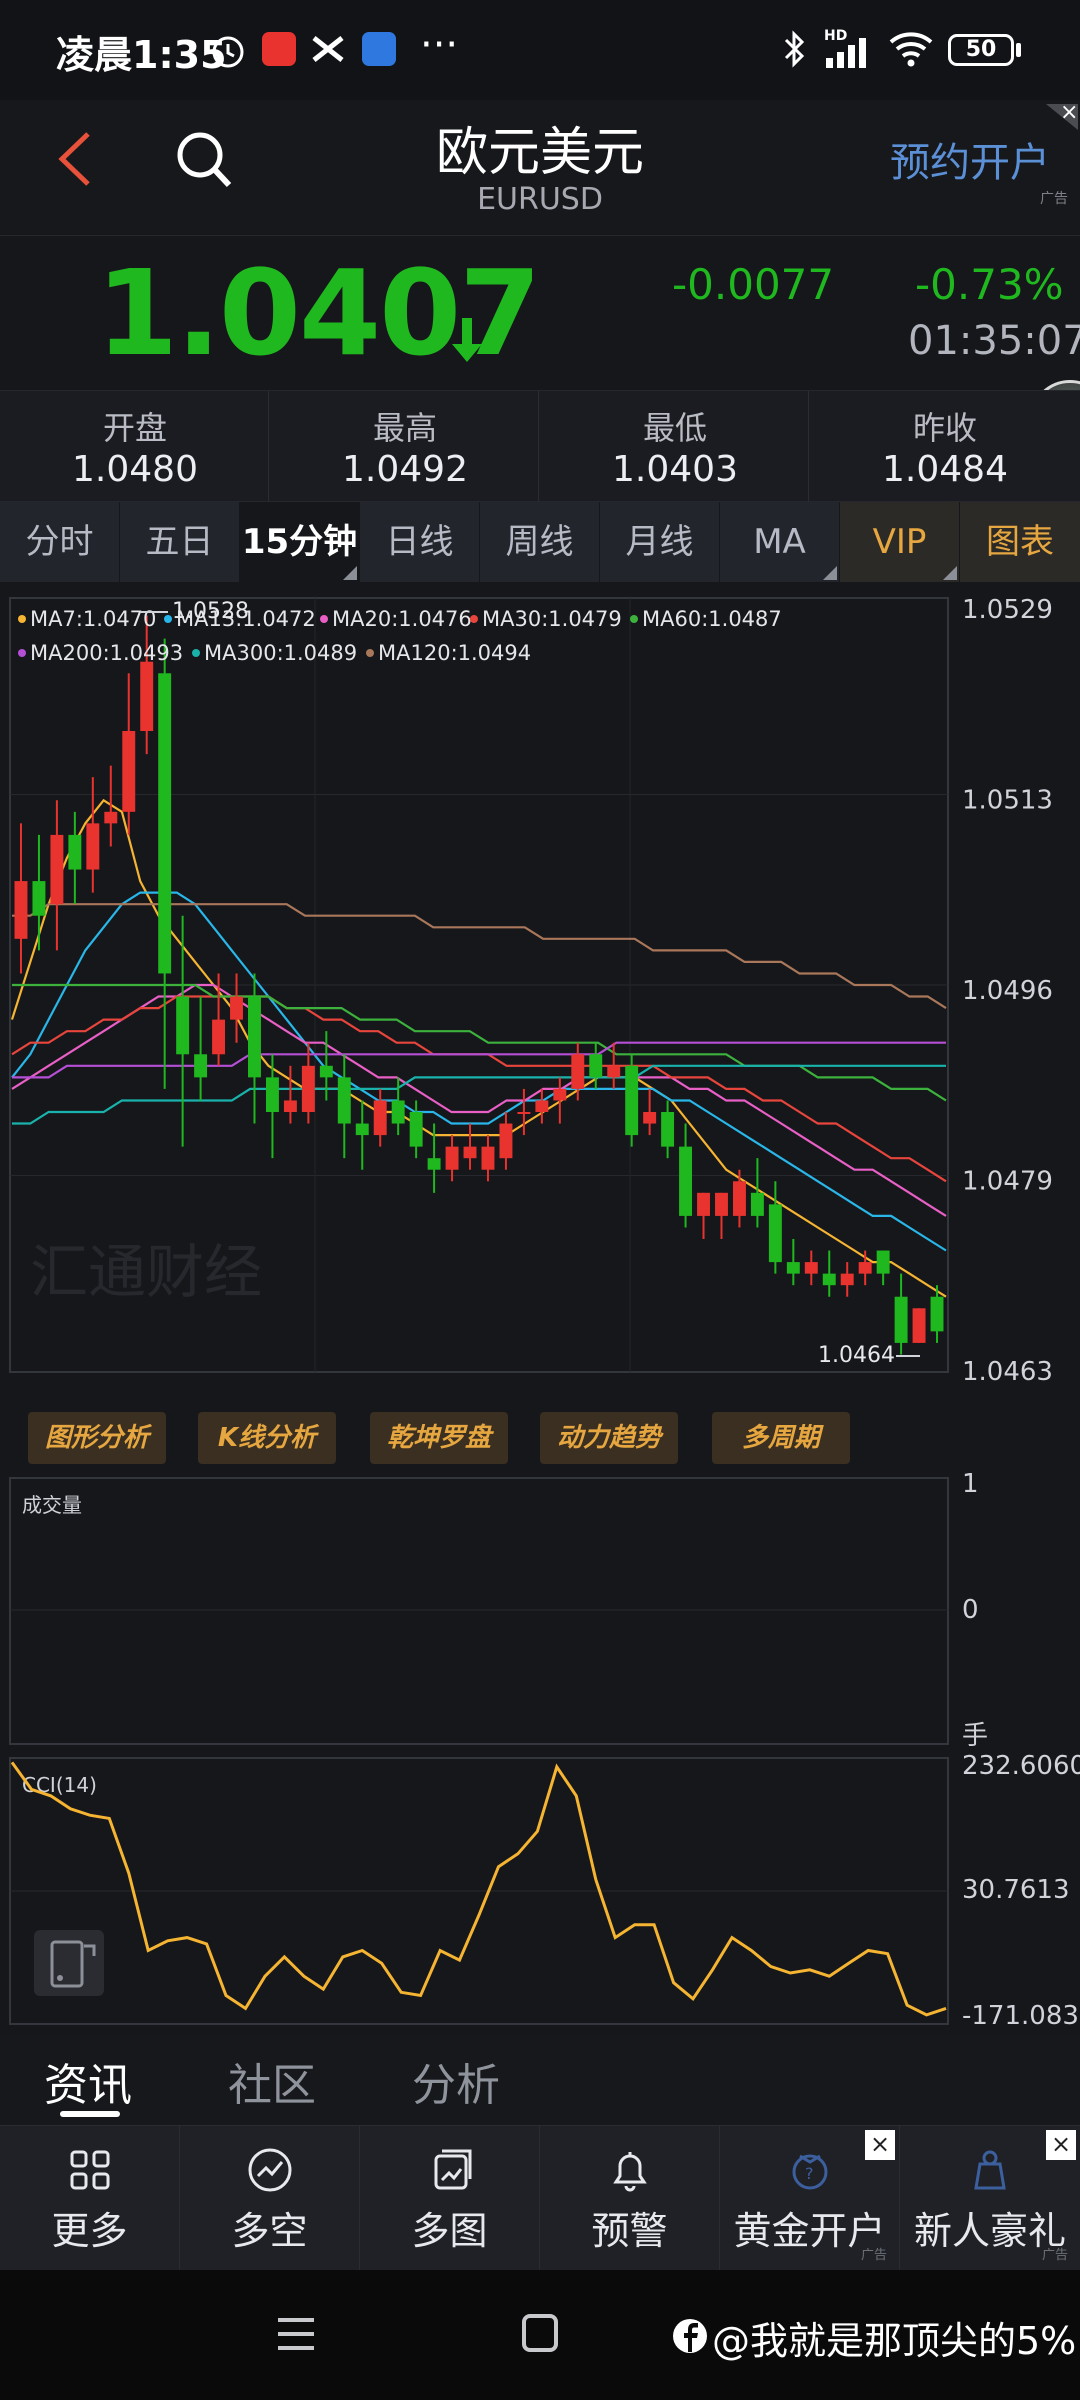 This screenshot has height=2400, width=1080. I want to click on home-nav-icon, so click(540, 2333).